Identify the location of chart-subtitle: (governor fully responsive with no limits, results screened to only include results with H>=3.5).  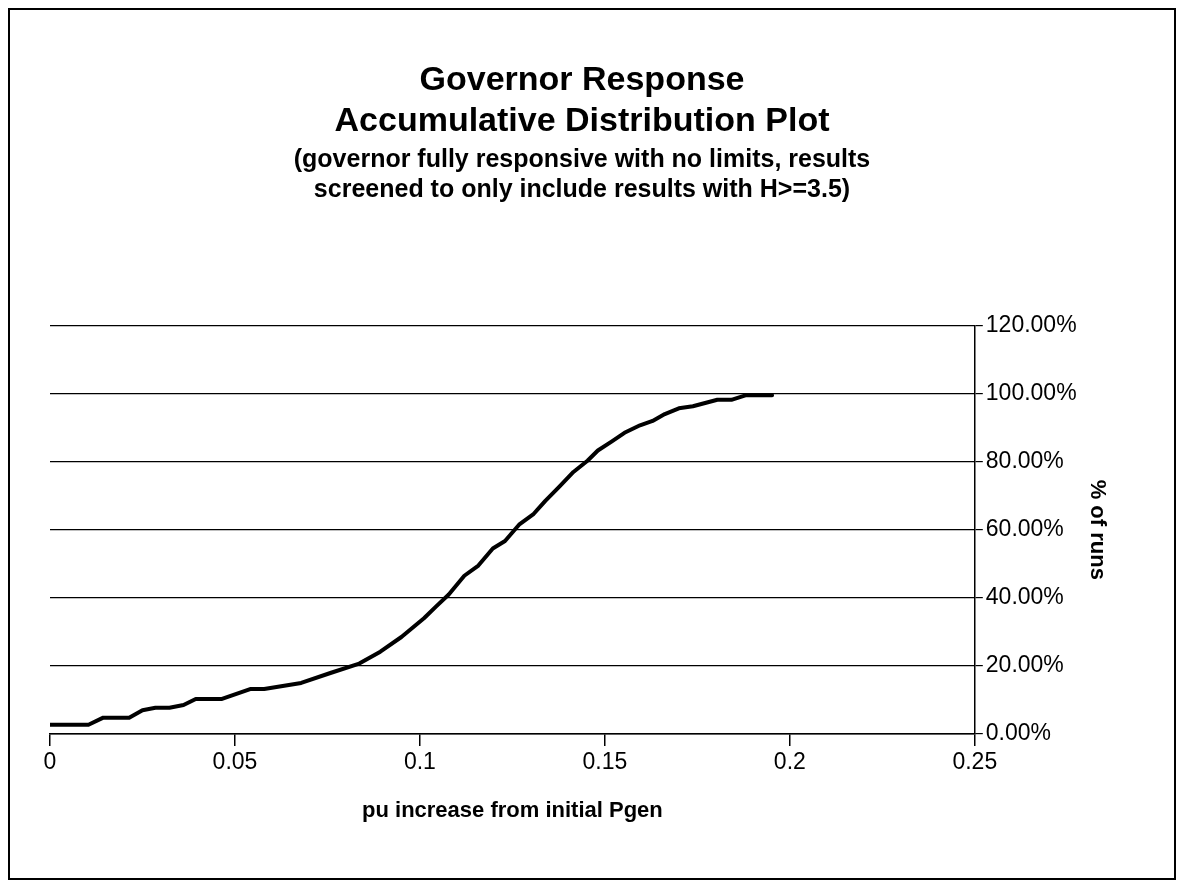
(582, 173).